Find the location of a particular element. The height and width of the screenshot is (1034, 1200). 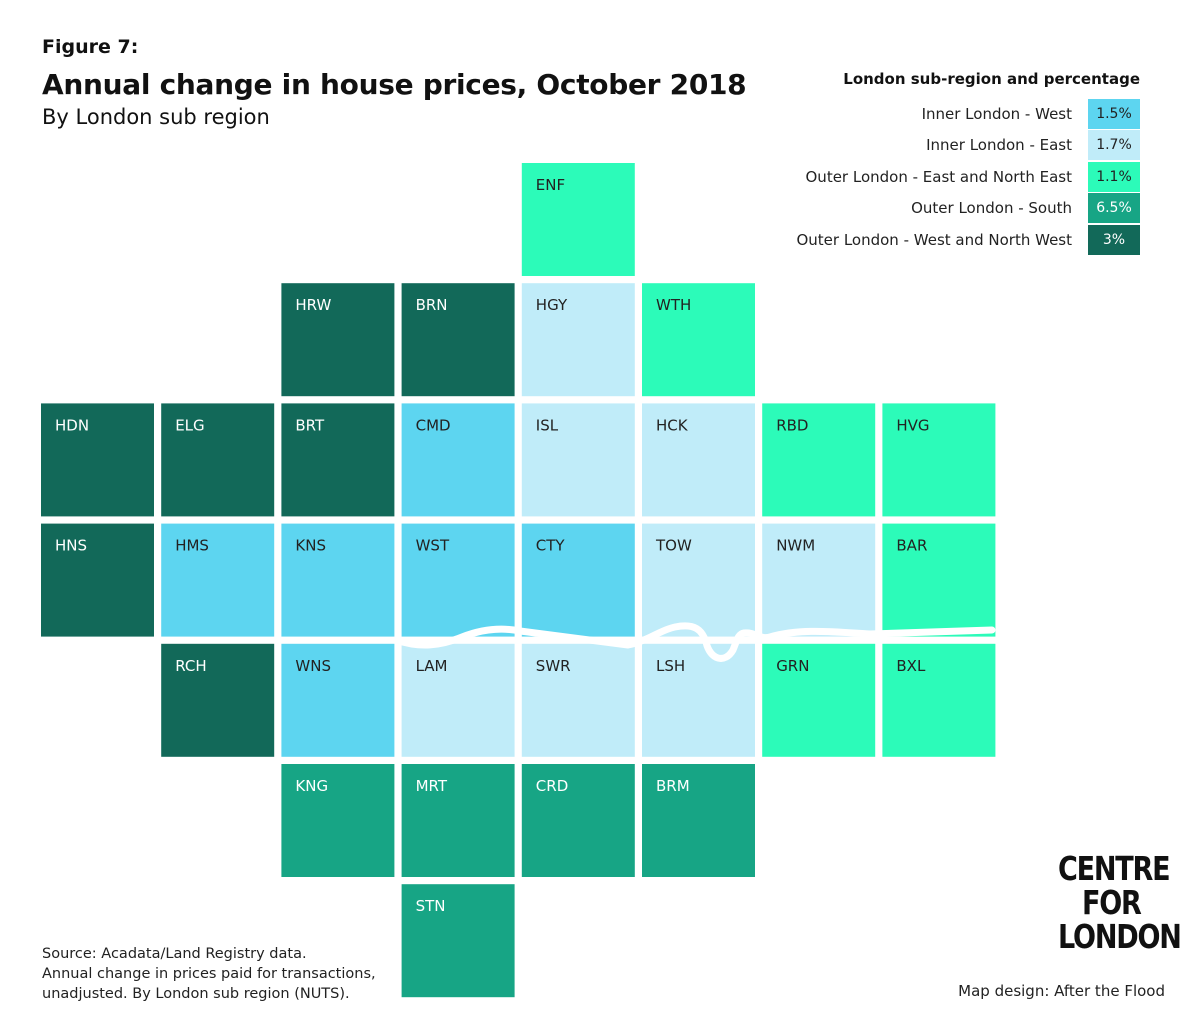

borough-tile-brn: BRN is located at coordinates (458, 340).